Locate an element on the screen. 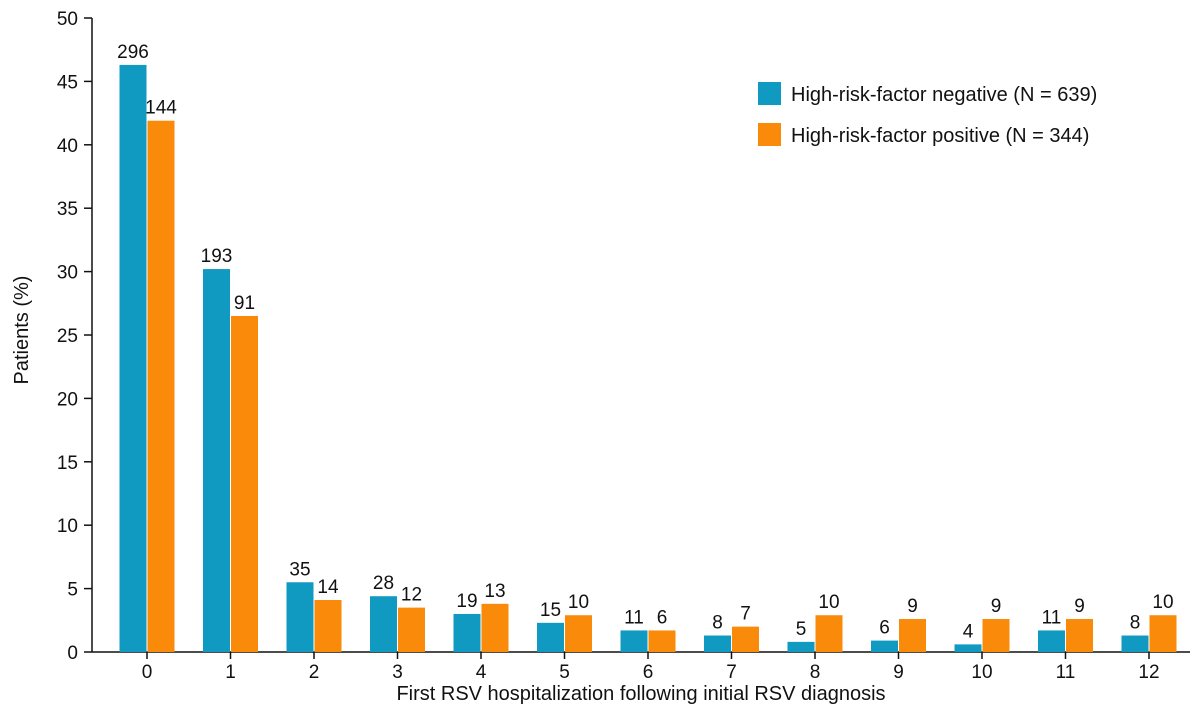  x-tick-label: 10 is located at coordinates (981, 672).